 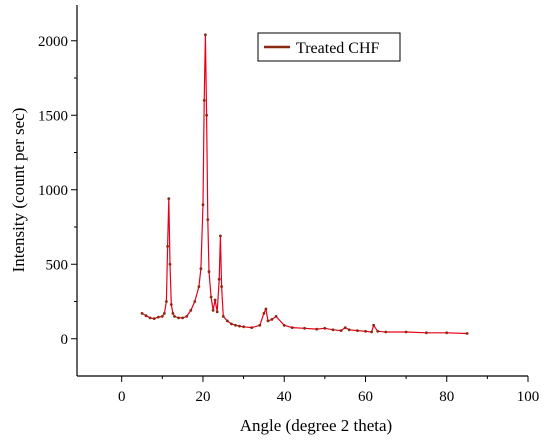 What do you see at coordinates (53, 116) in the screenshot?
I see `y-tick-label: 1500` at bounding box center [53, 116].